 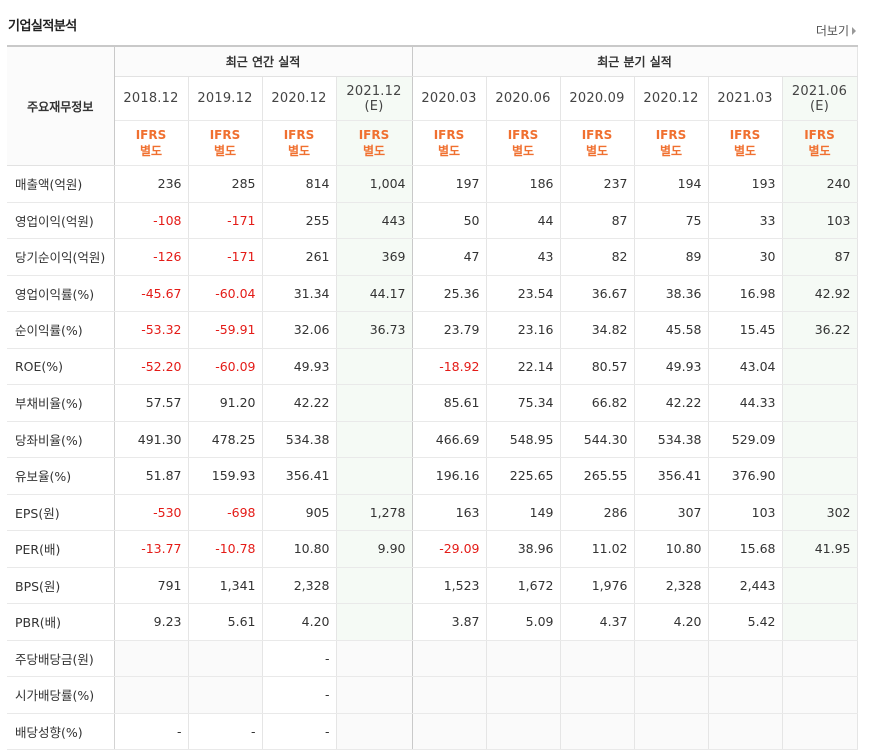 What do you see at coordinates (449, 257) in the screenshot?
I see `value-cell: 47` at bounding box center [449, 257].